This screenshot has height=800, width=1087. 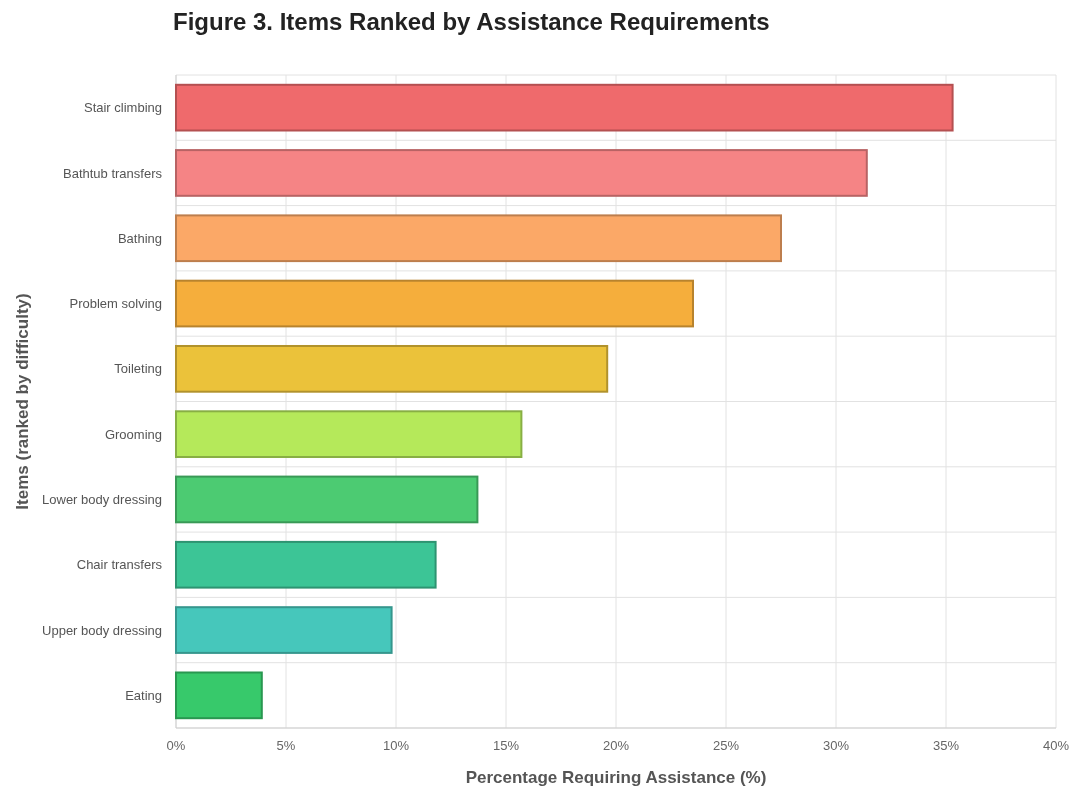 What do you see at coordinates (506, 745) in the screenshot?
I see `x-tick-label: 15%` at bounding box center [506, 745].